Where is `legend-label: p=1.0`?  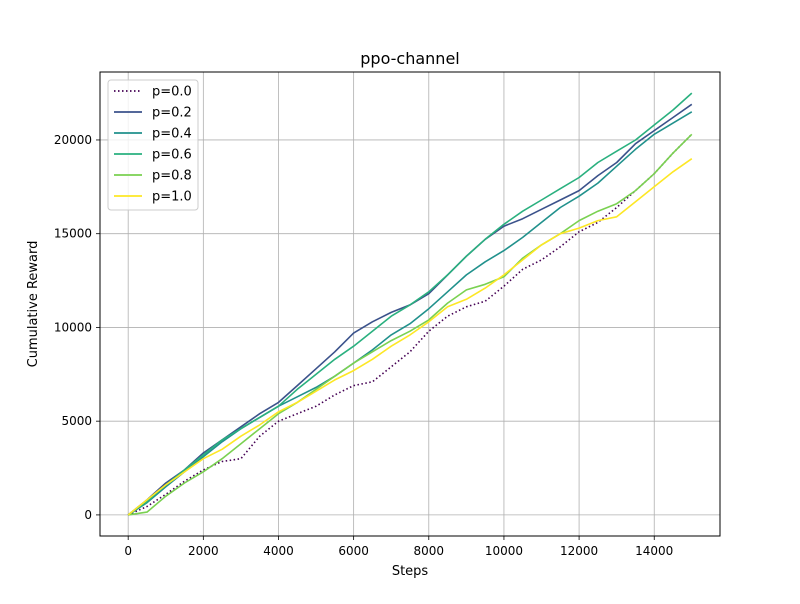 legend-label: p=1.0 is located at coordinates (172, 197).